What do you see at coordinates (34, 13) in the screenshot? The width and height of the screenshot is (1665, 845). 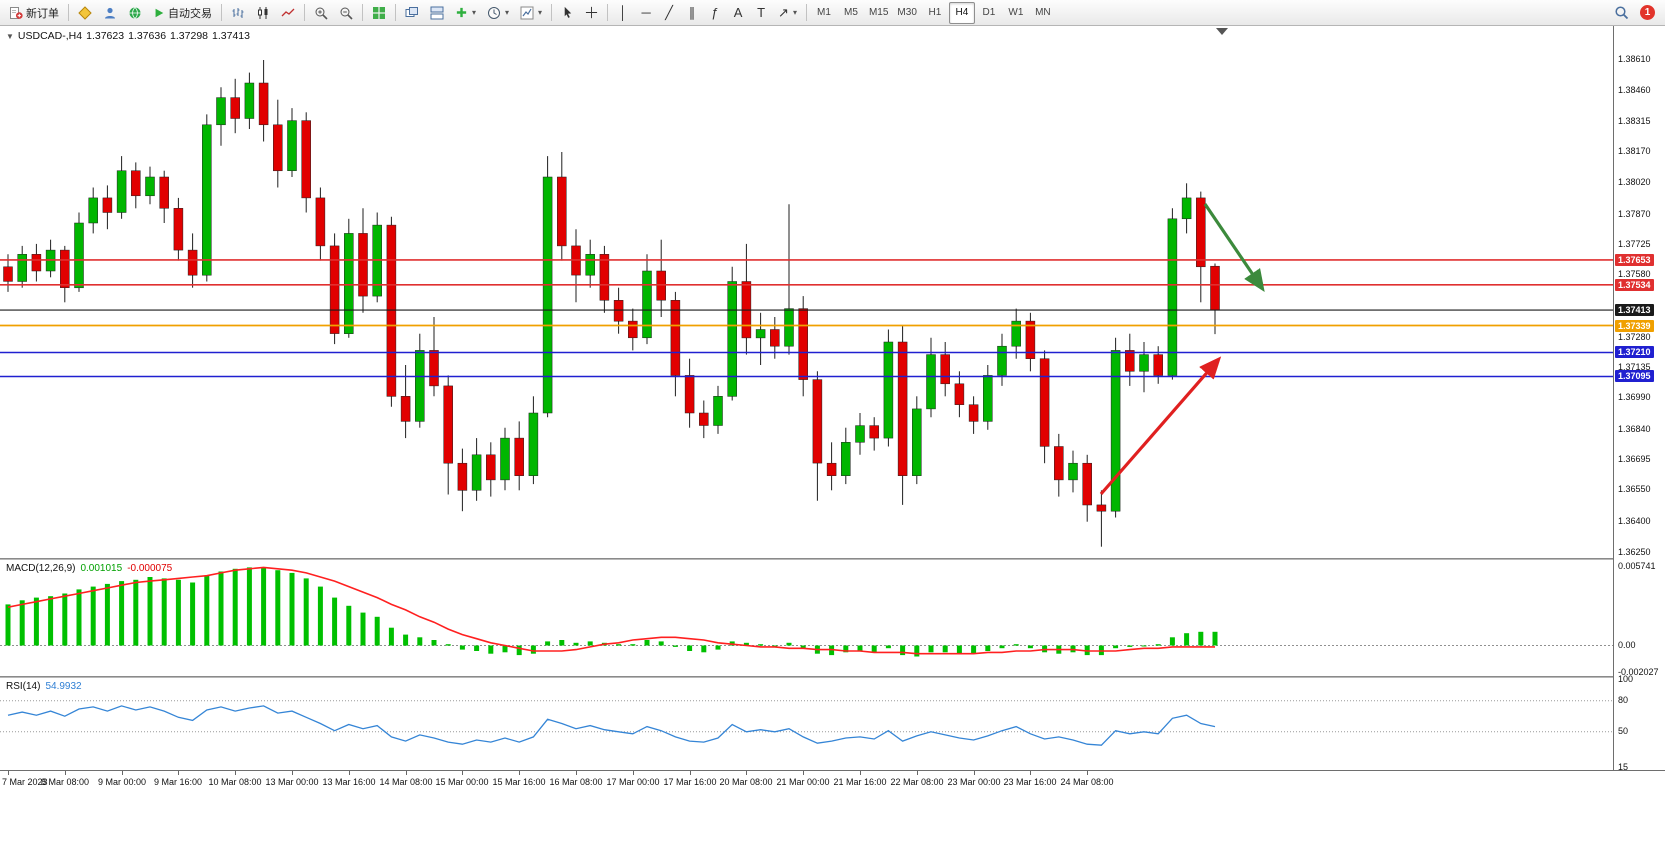 I see `new-order-button: 新订单` at bounding box center [34, 13].